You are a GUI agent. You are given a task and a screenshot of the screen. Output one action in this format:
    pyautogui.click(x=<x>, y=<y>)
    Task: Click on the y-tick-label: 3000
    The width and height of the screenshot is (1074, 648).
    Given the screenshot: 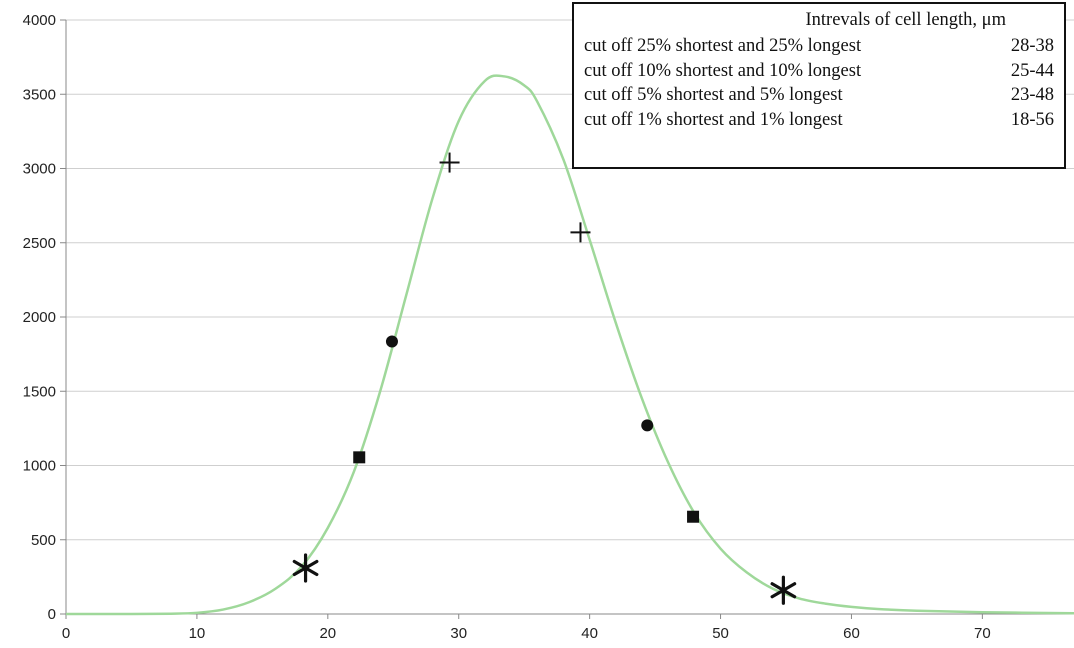 What is the action you would take?
    pyautogui.click(x=39, y=169)
    